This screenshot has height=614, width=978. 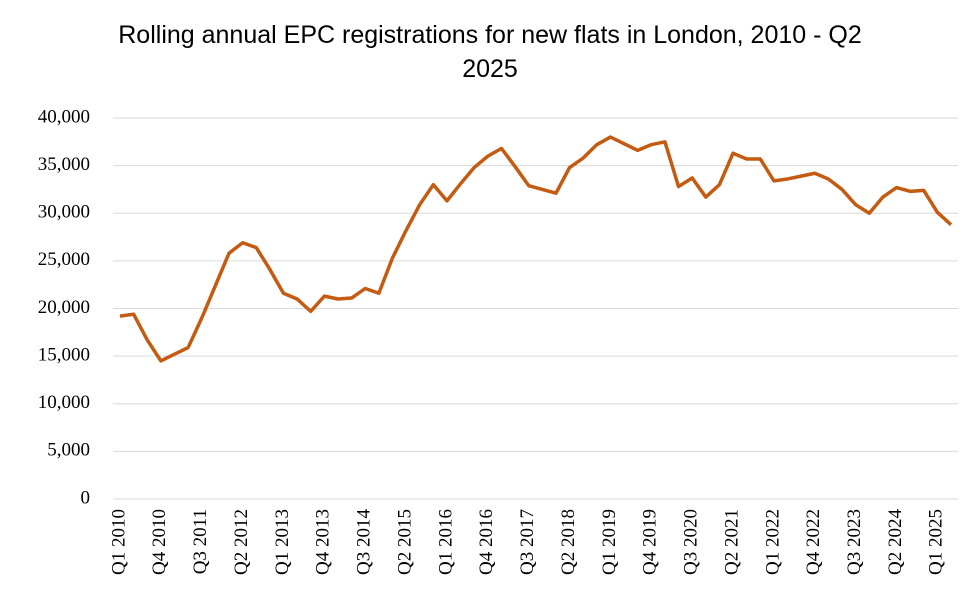 What do you see at coordinates (364, 542) in the screenshot?
I see `x-tick-label: Q3 2014` at bounding box center [364, 542].